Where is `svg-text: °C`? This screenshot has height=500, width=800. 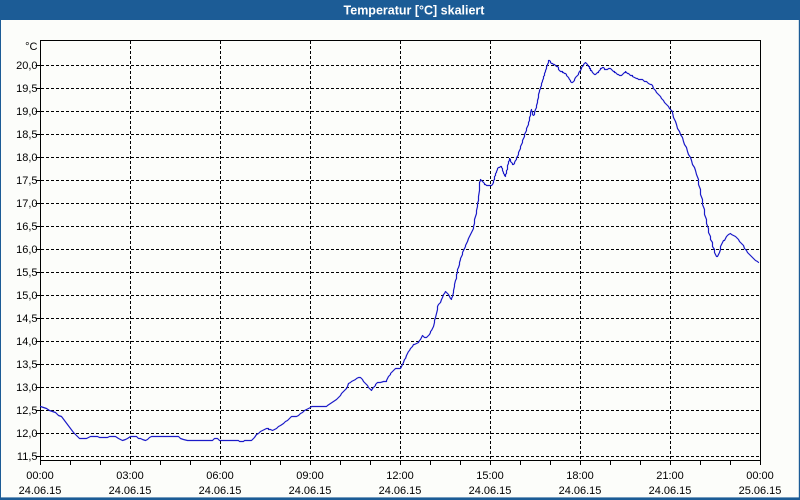
svg-text: °C is located at coordinates (31, 47).